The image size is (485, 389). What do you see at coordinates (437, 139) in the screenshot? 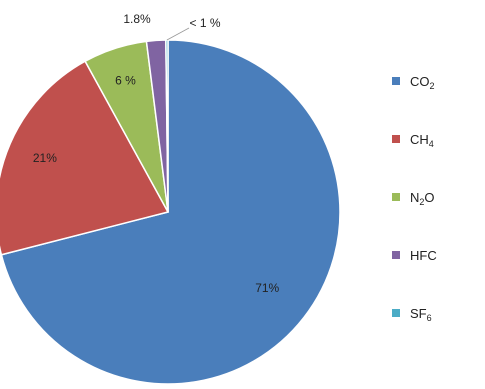
I see `legend-item-ch4: CH4` at bounding box center [437, 139].